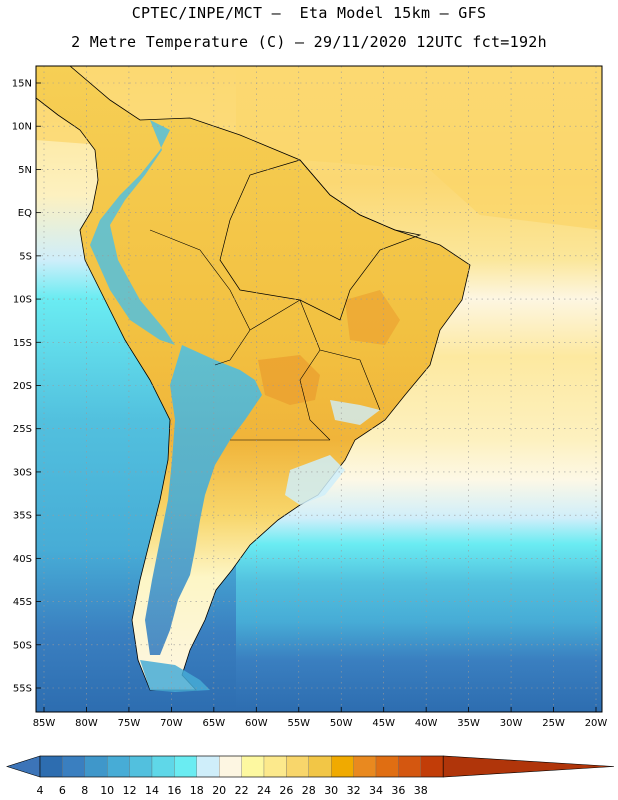 The image size is (618, 800). I want to click on colorbar-label: 26, so click(286, 790).